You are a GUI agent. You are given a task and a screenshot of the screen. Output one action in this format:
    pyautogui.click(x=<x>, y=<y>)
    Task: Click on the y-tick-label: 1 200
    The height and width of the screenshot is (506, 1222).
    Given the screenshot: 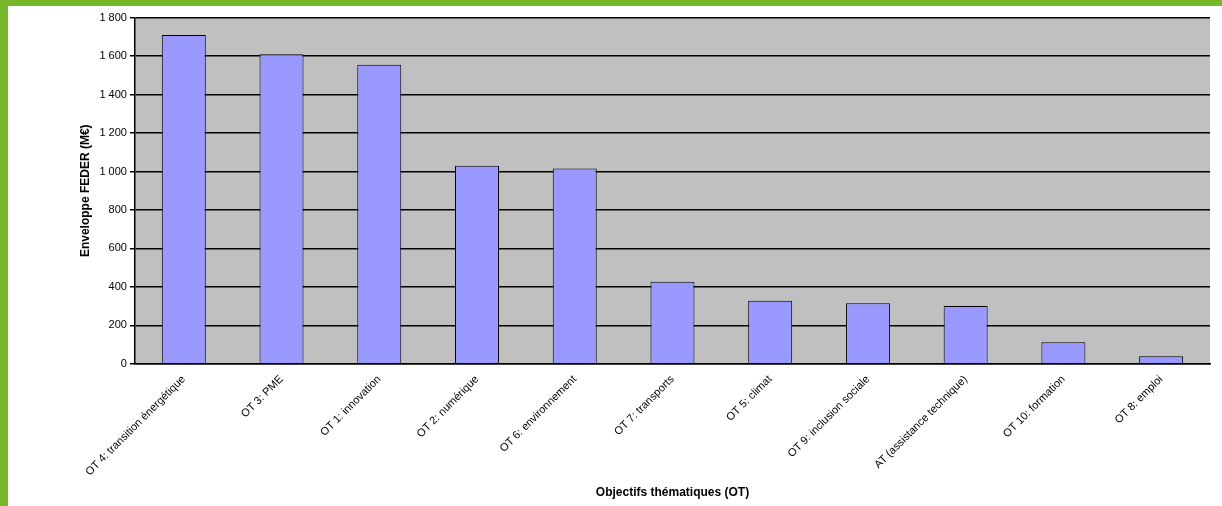 What is the action you would take?
    pyautogui.click(x=113, y=132)
    